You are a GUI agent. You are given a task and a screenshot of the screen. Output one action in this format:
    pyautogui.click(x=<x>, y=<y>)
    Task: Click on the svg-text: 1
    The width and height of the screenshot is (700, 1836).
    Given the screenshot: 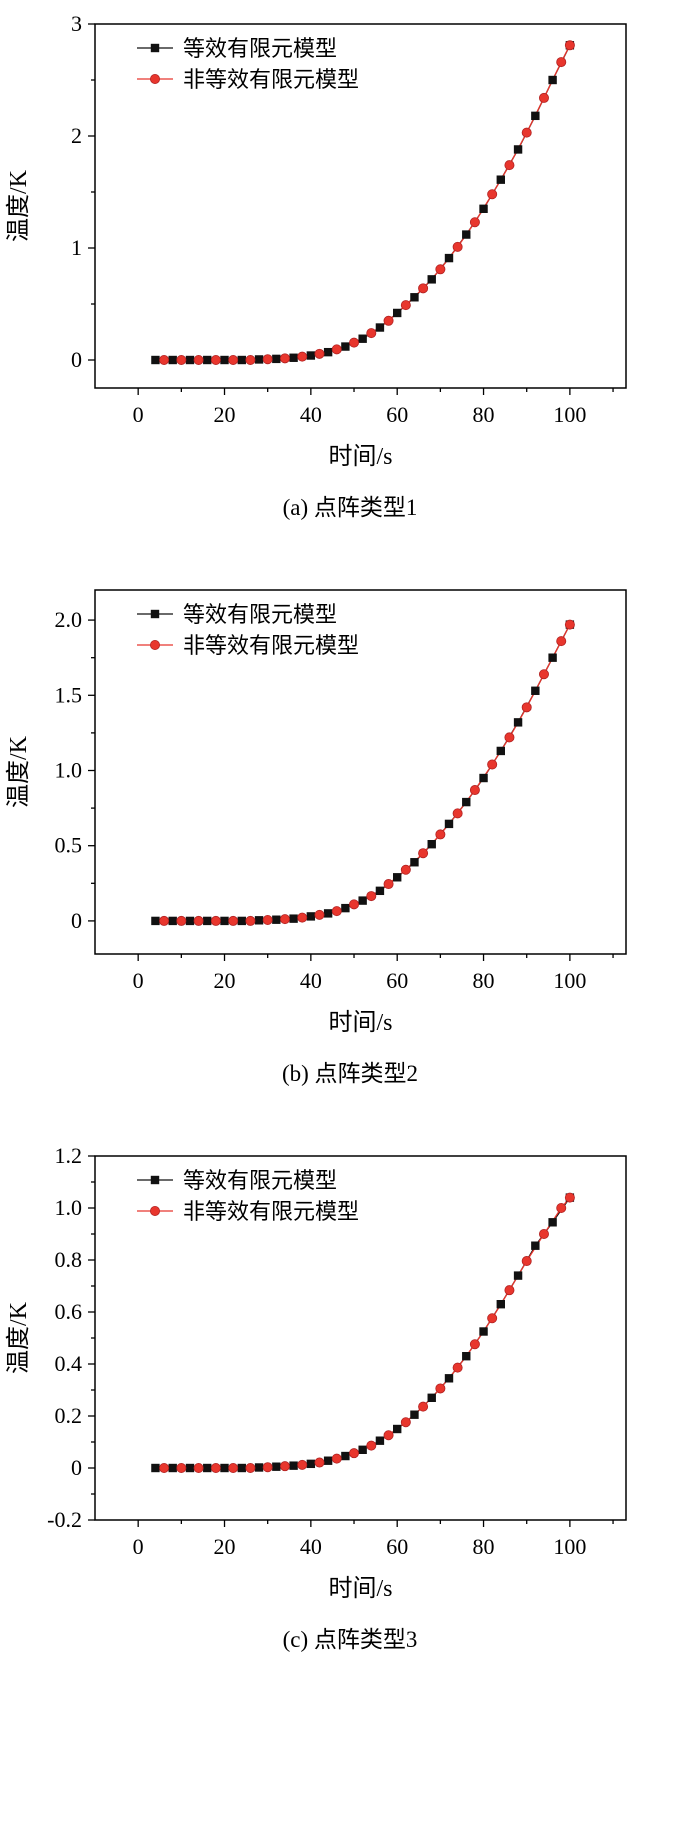 What is the action you would take?
    pyautogui.click(x=76, y=247)
    